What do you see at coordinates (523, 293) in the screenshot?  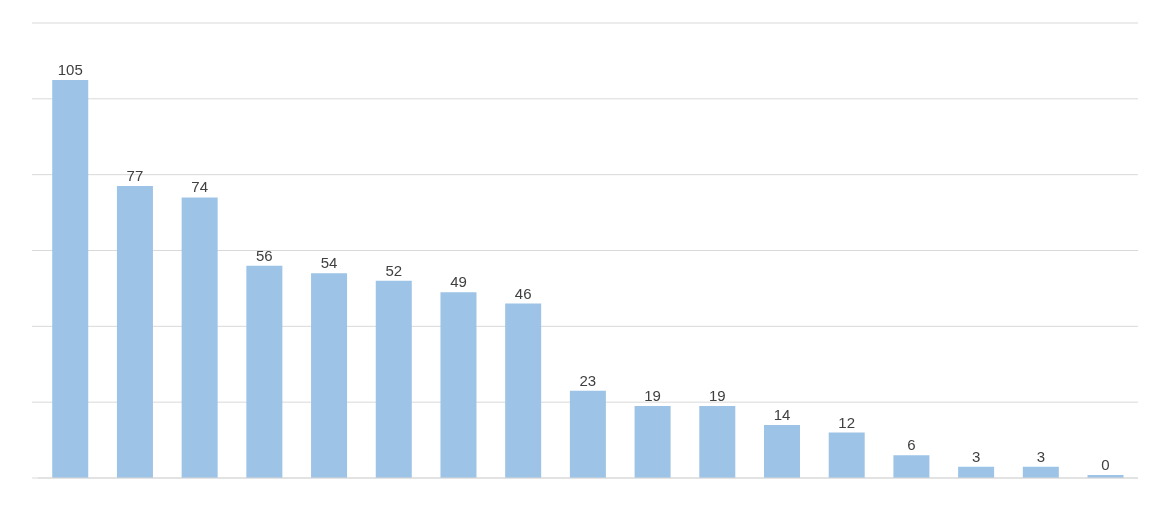 I see `data-label: 46` at bounding box center [523, 293].